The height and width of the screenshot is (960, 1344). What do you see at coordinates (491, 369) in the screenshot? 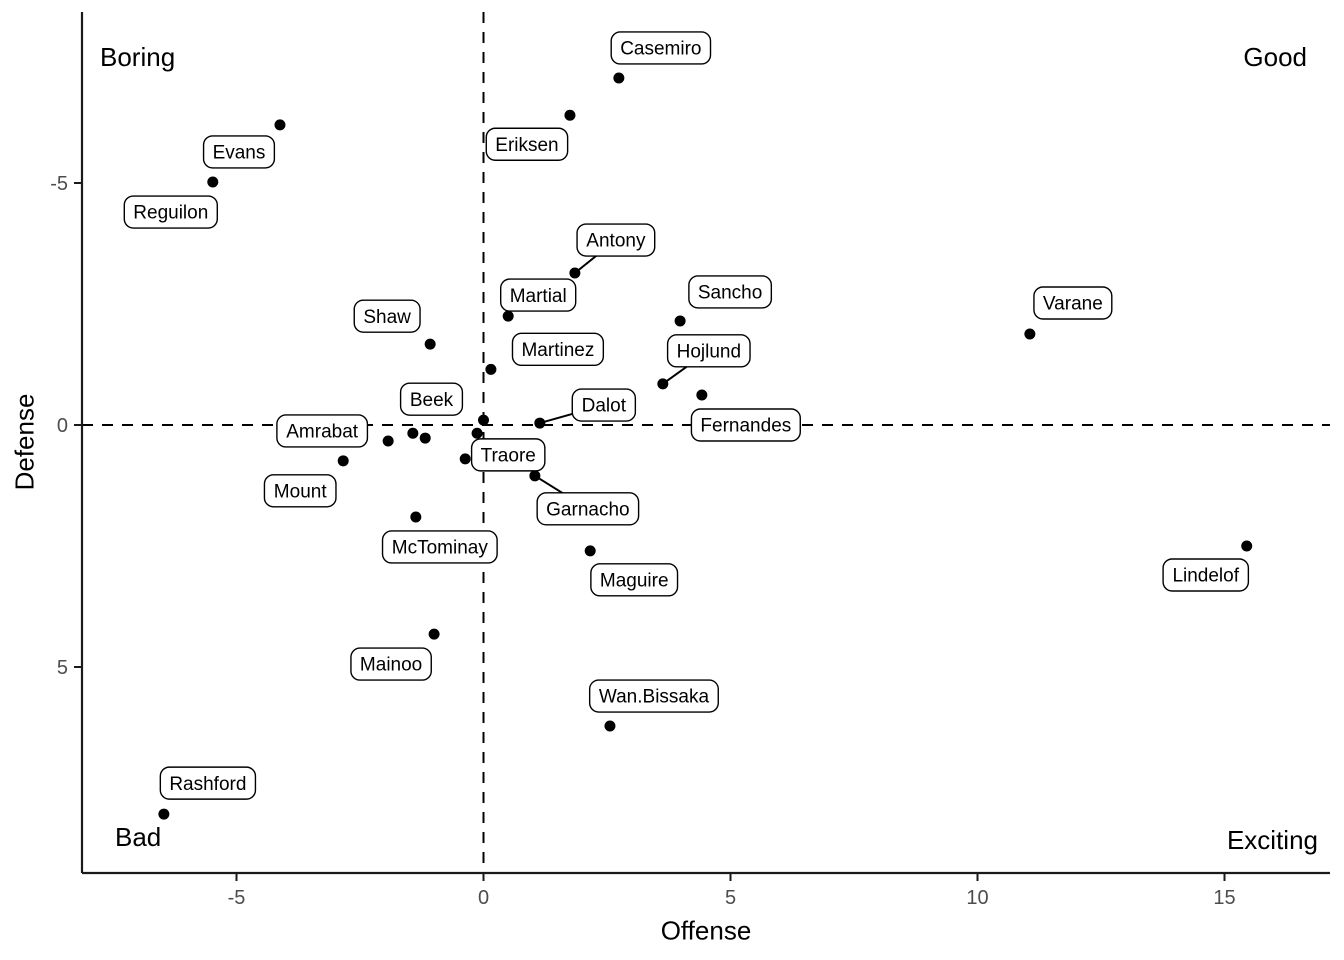
I see `point-martinez` at bounding box center [491, 369].